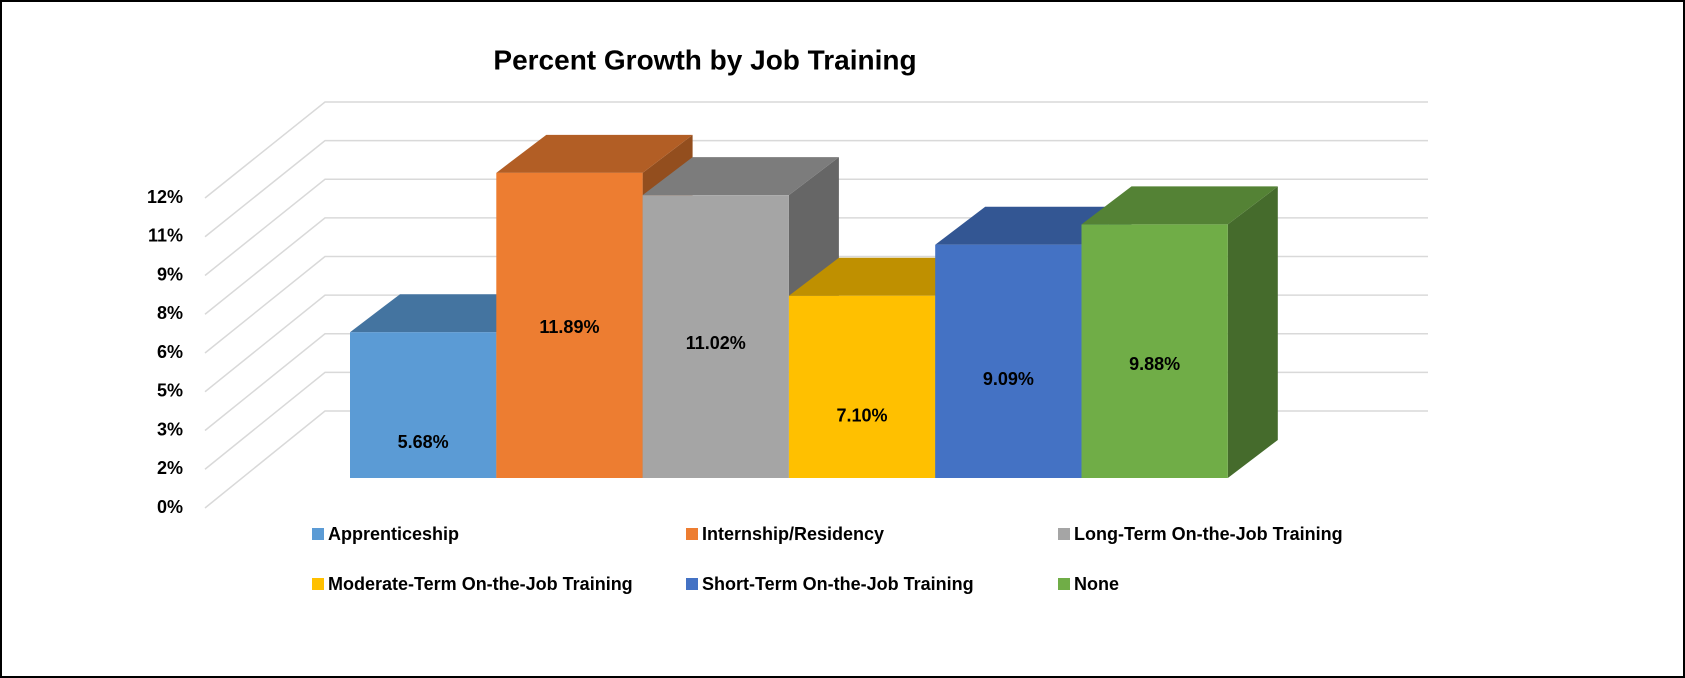 The image size is (1685, 678). I want to click on y-tick-label: 3%, so click(170, 429).